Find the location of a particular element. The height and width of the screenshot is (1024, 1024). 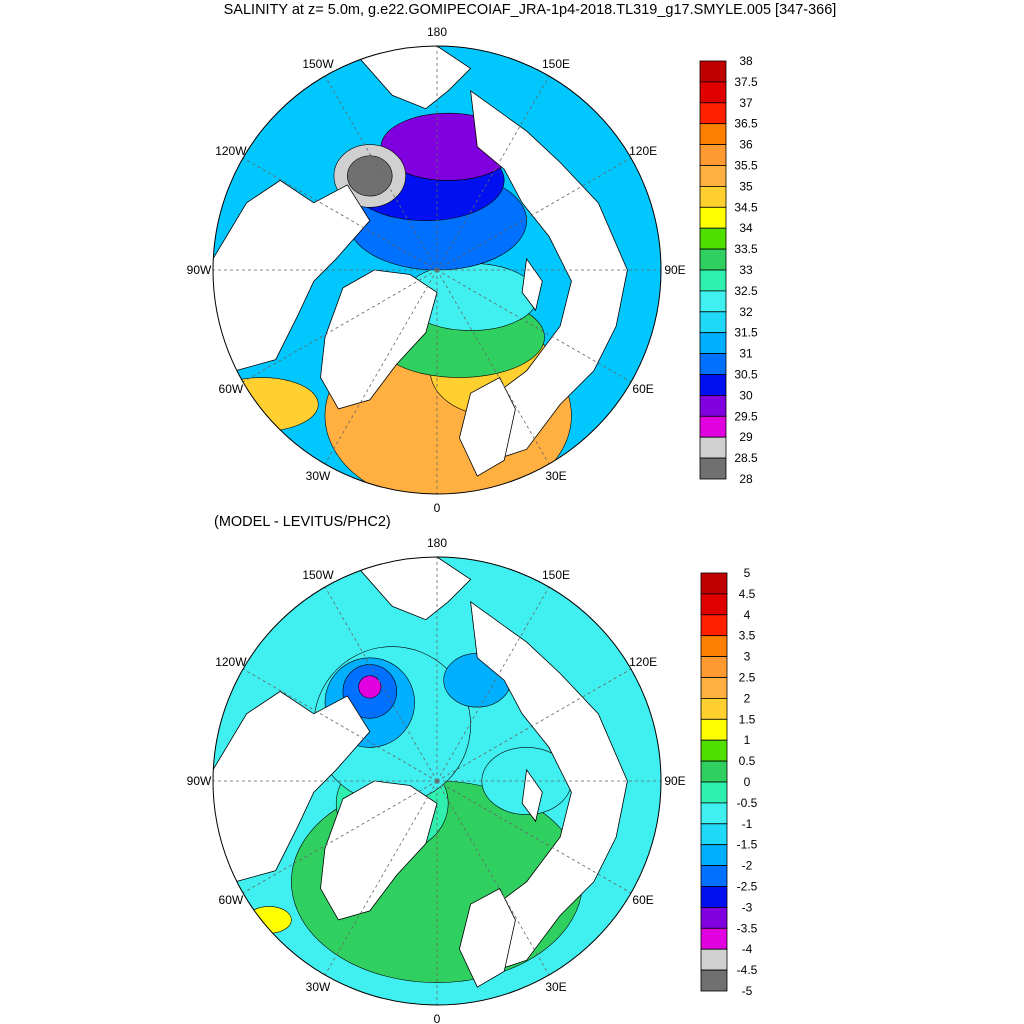

colorbar-label: 3.5 is located at coordinates (747, 636).